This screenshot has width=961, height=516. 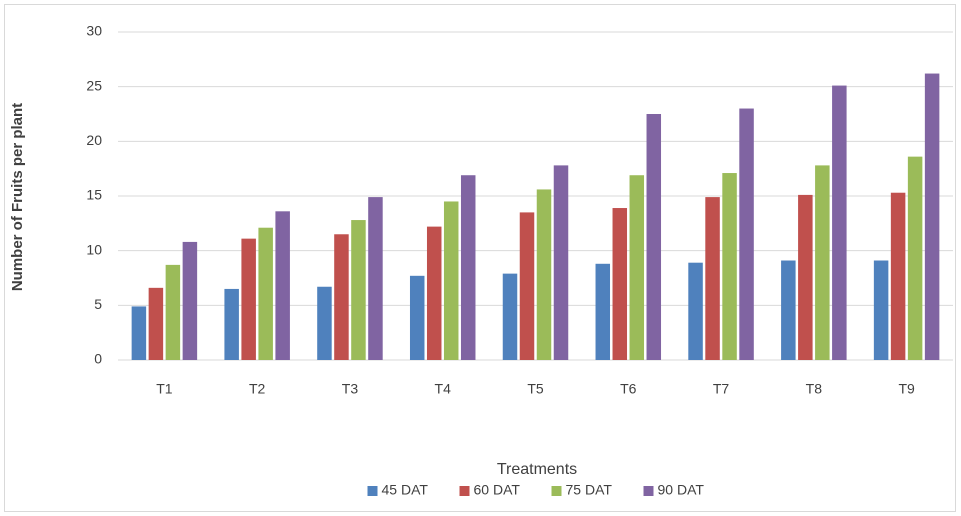 What do you see at coordinates (94, 249) in the screenshot?
I see `y-tick-label: 10` at bounding box center [94, 249].